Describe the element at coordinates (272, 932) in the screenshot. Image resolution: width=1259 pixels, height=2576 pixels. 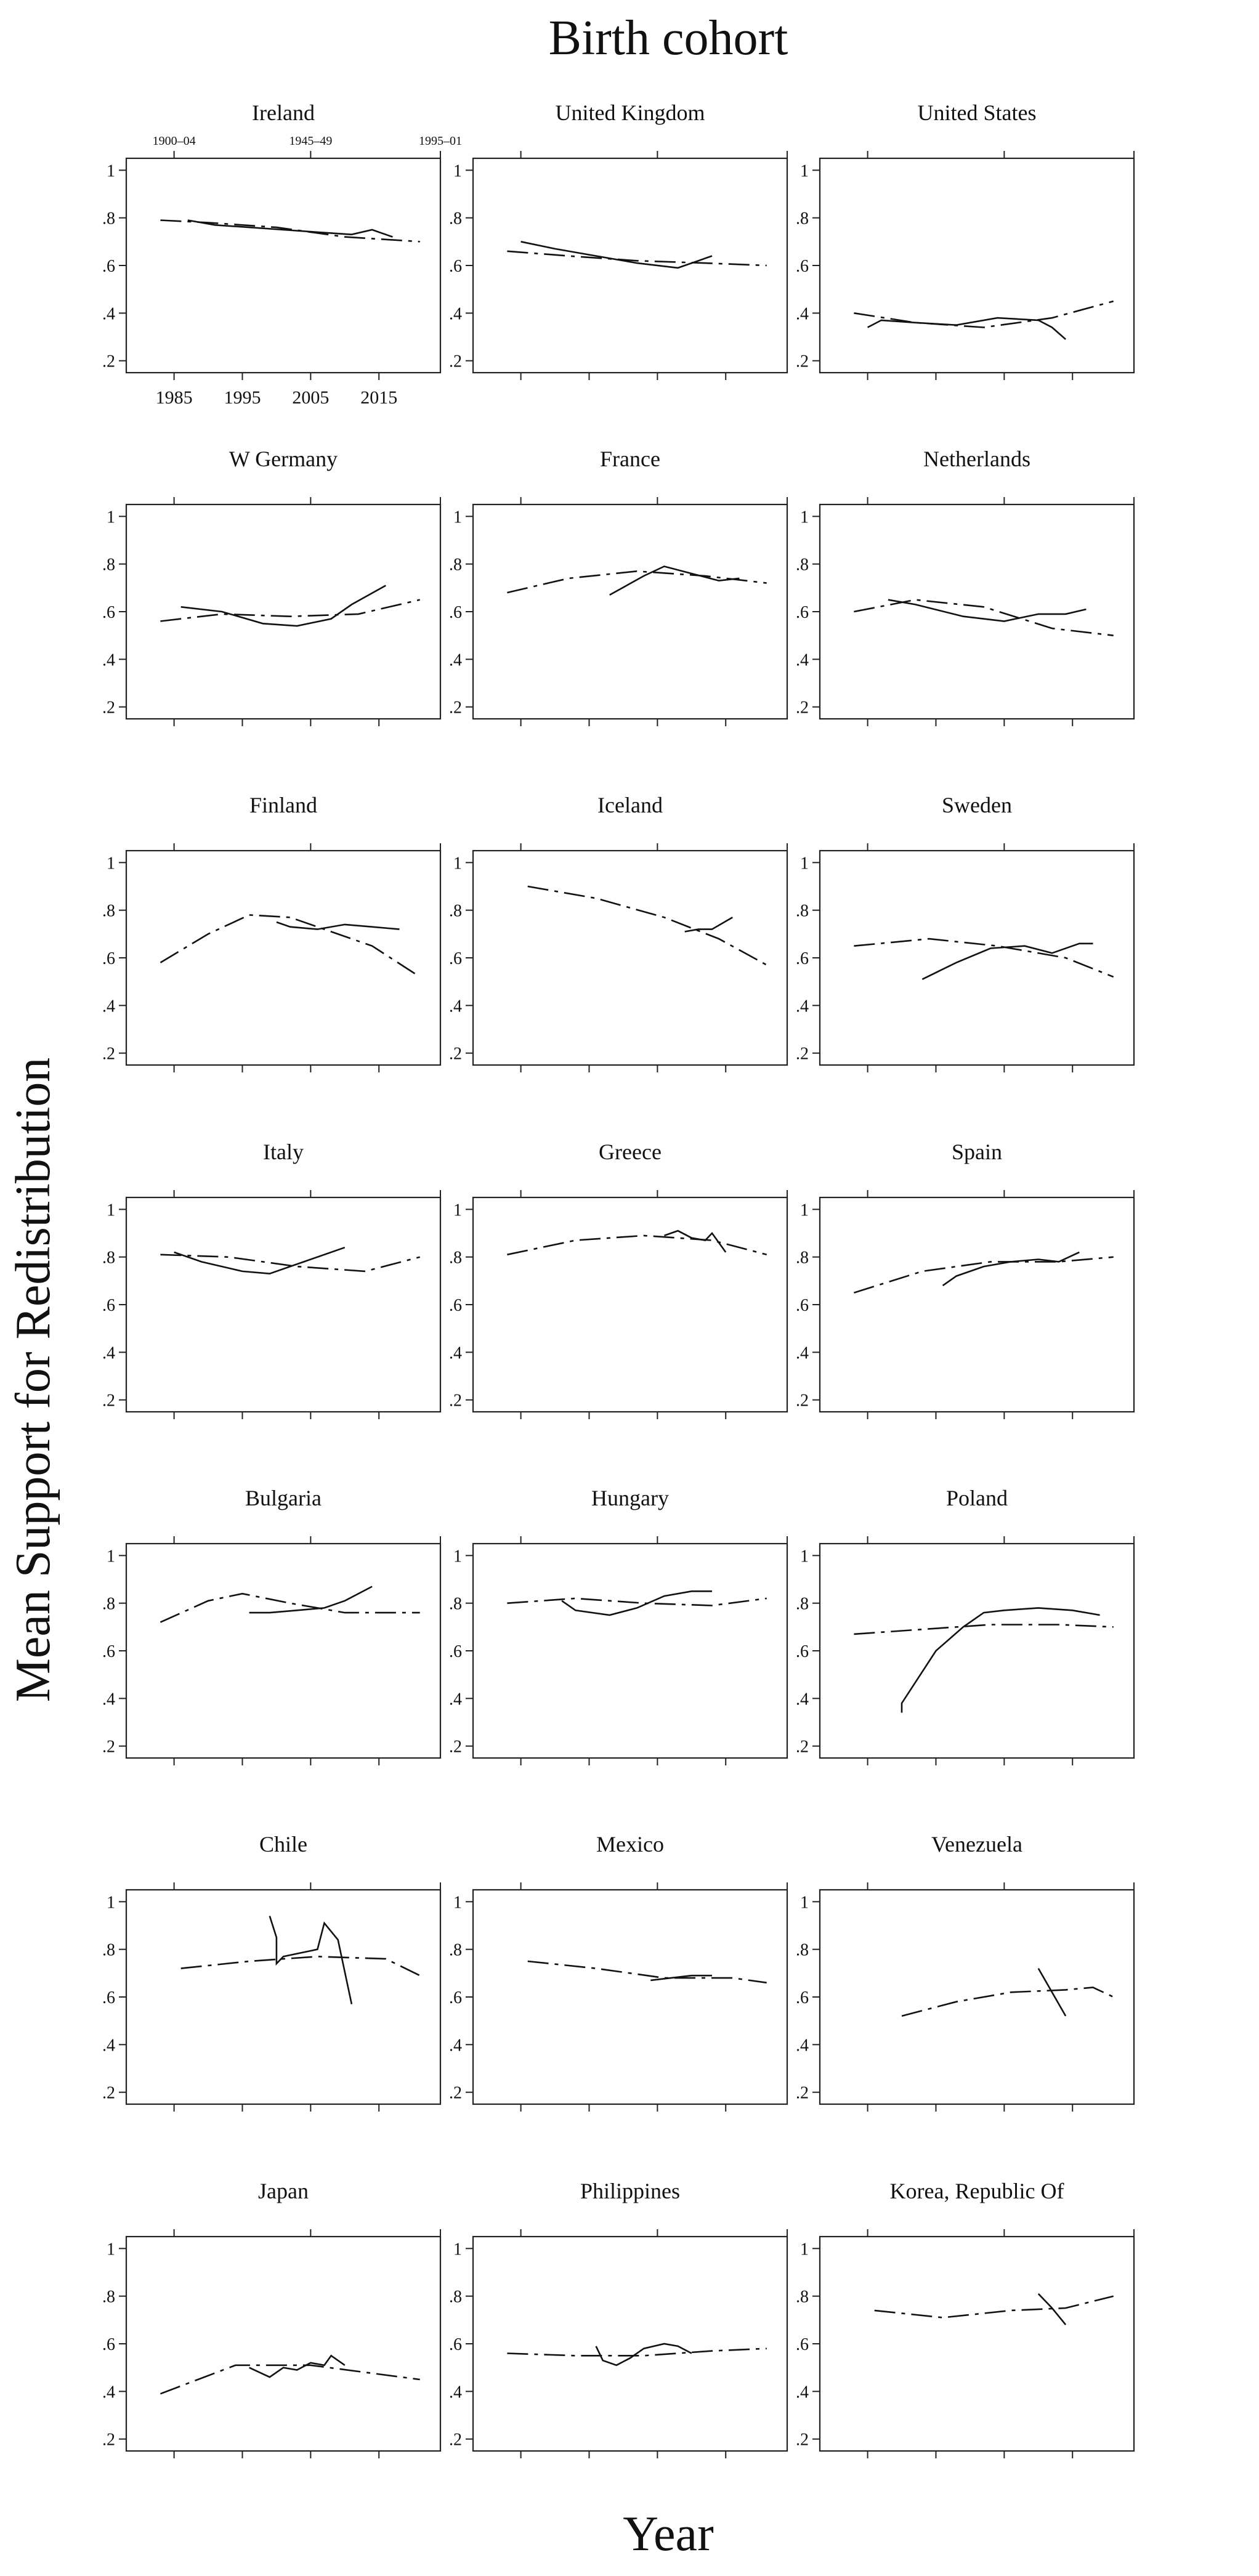
I see `panel: Finland .2 .4 .6 .8 1` at that location.